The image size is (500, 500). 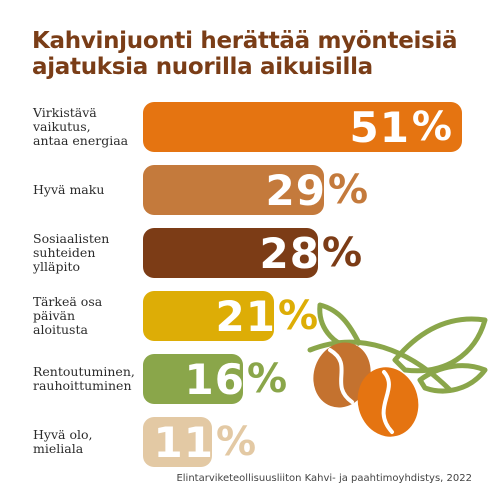 What do you see at coordinates (81, 140) in the screenshot?
I see `category-label-line: antaa energiaa` at bounding box center [81, 140].